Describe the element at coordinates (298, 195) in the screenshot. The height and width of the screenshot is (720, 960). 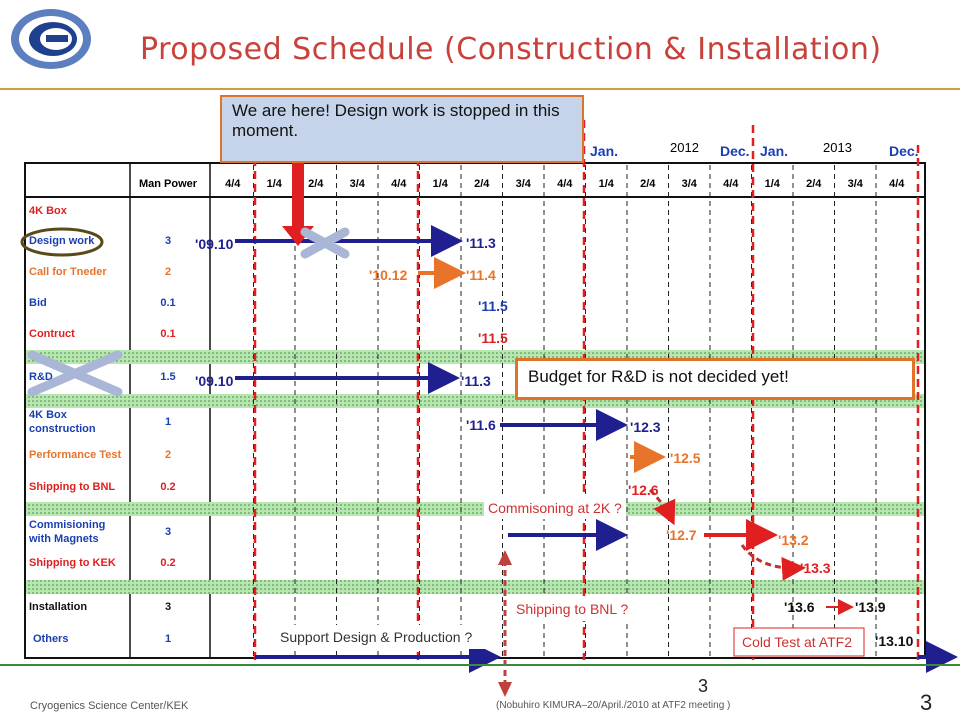
I see `here-pointer-shaft` at that location.